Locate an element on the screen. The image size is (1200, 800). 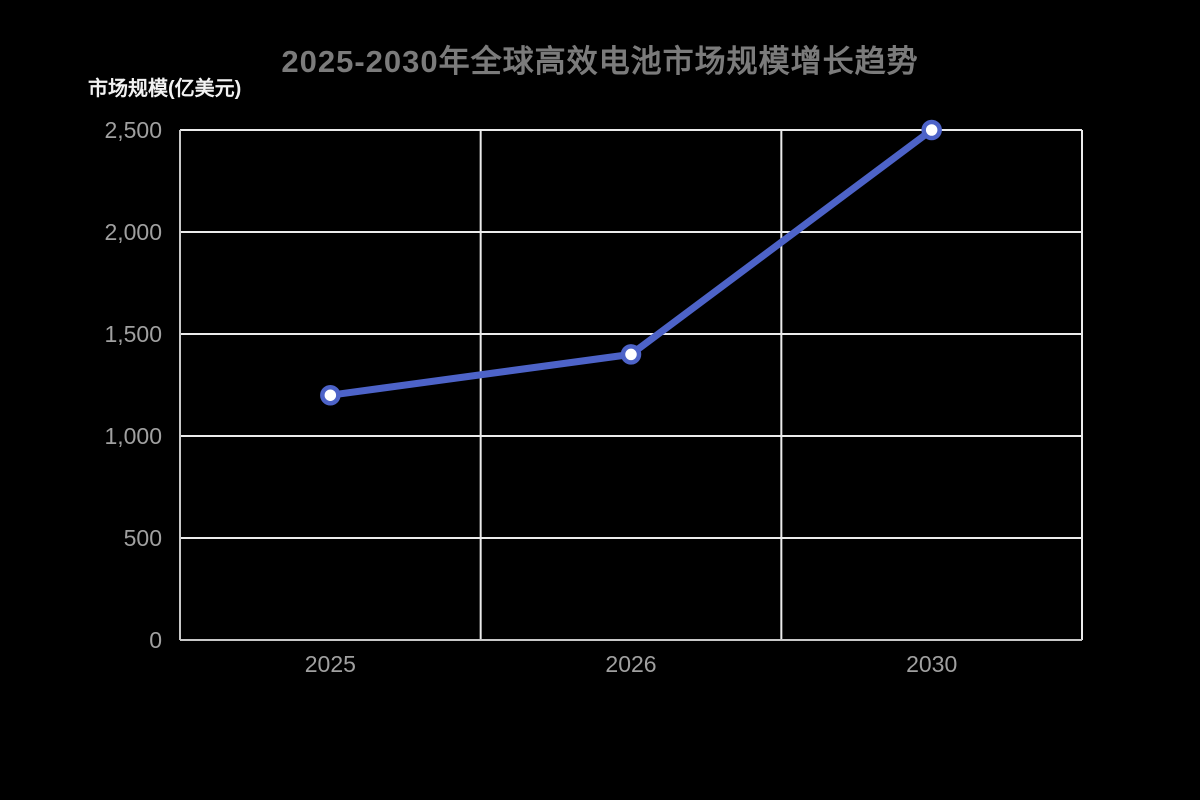
x-tick-label: 2030 is located at coordinates (931, 664).